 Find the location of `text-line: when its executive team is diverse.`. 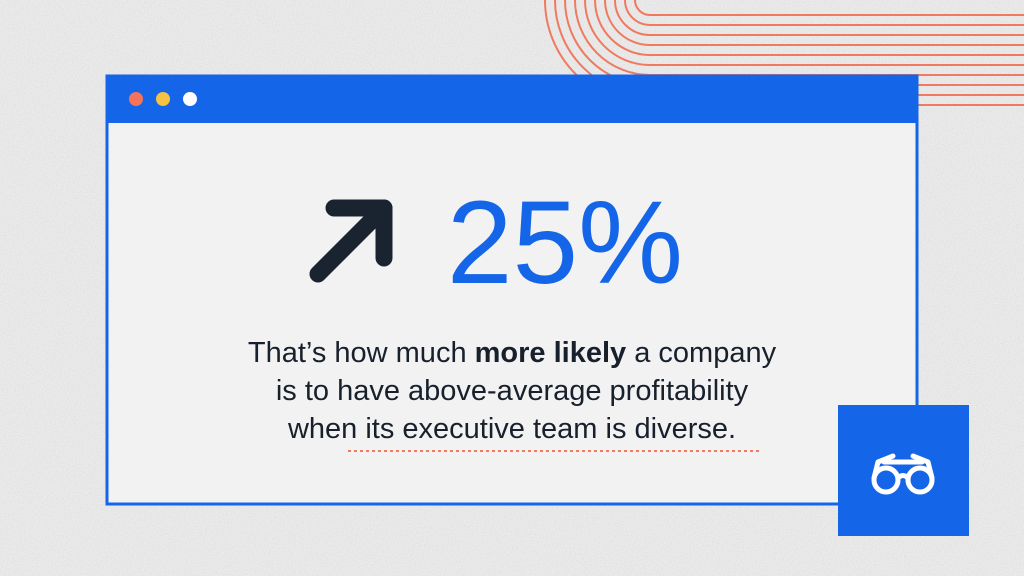

text-line: when its executive team is diverse. is located at coordinates (511, 429).